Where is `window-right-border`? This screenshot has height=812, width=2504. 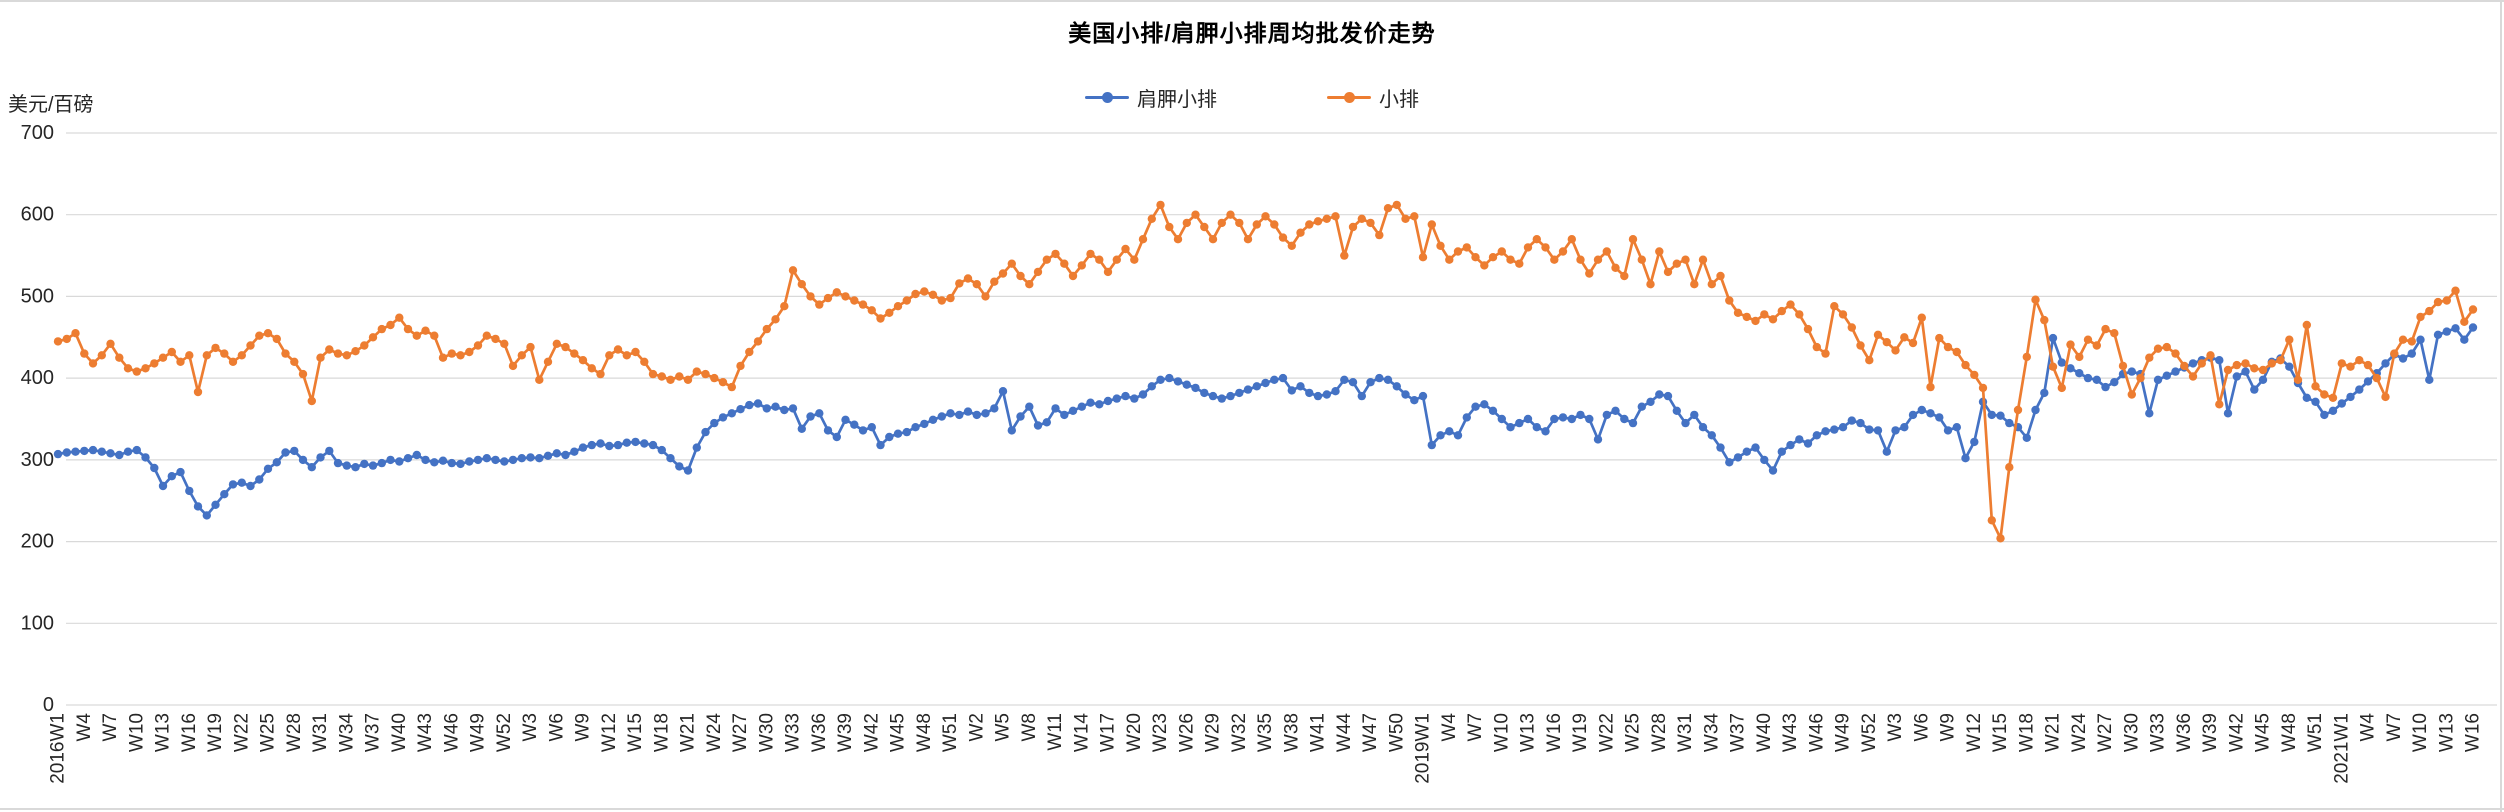 window-right-border is located at coordinates (2501, 406).